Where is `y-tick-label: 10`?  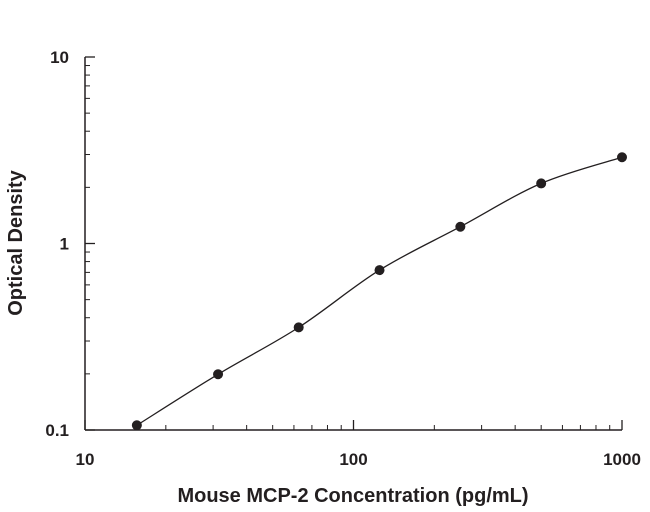
y-tick-label: 10 is located at coordinates (59, 57).